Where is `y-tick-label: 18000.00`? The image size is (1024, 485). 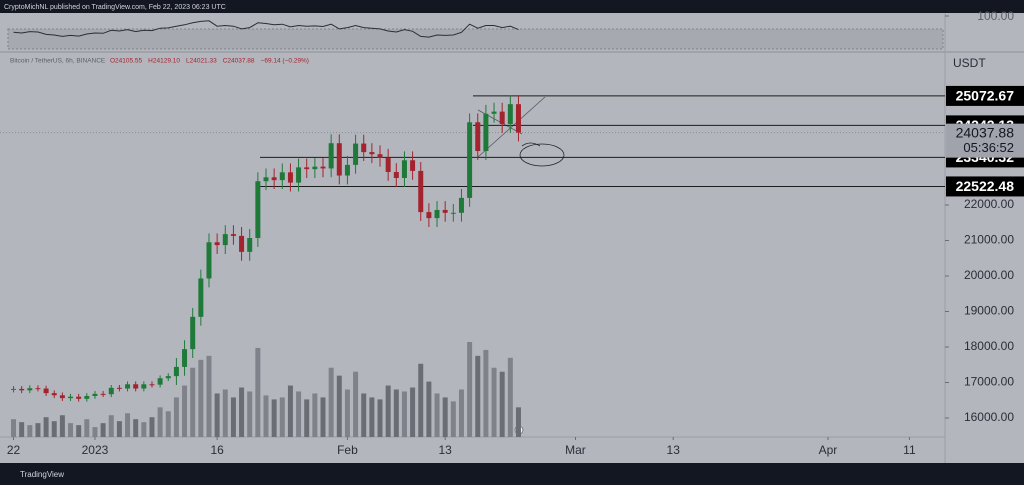 y-tick-label: 18000.00 is located at coordinates (989, 346).